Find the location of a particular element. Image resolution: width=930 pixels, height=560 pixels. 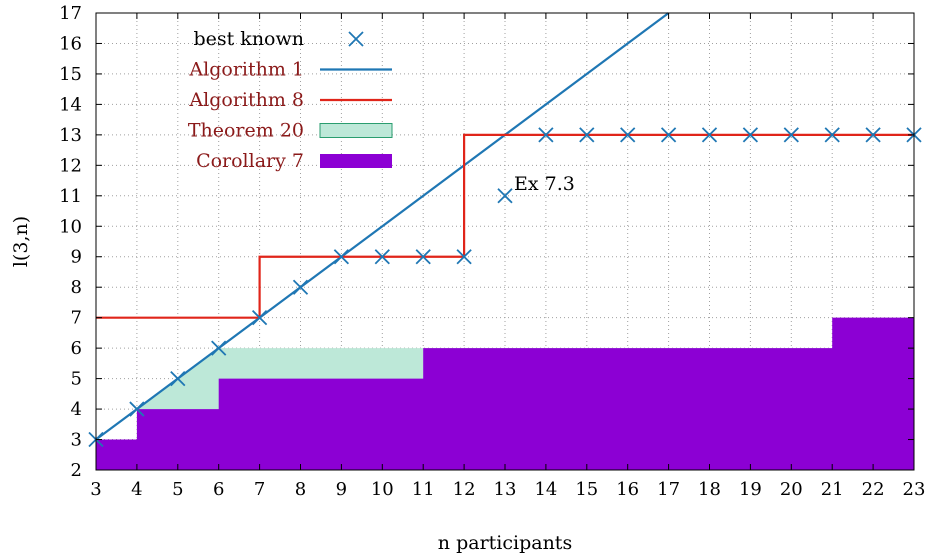

legend-label: Algorithm 8 is located at coordinates (246, 100).